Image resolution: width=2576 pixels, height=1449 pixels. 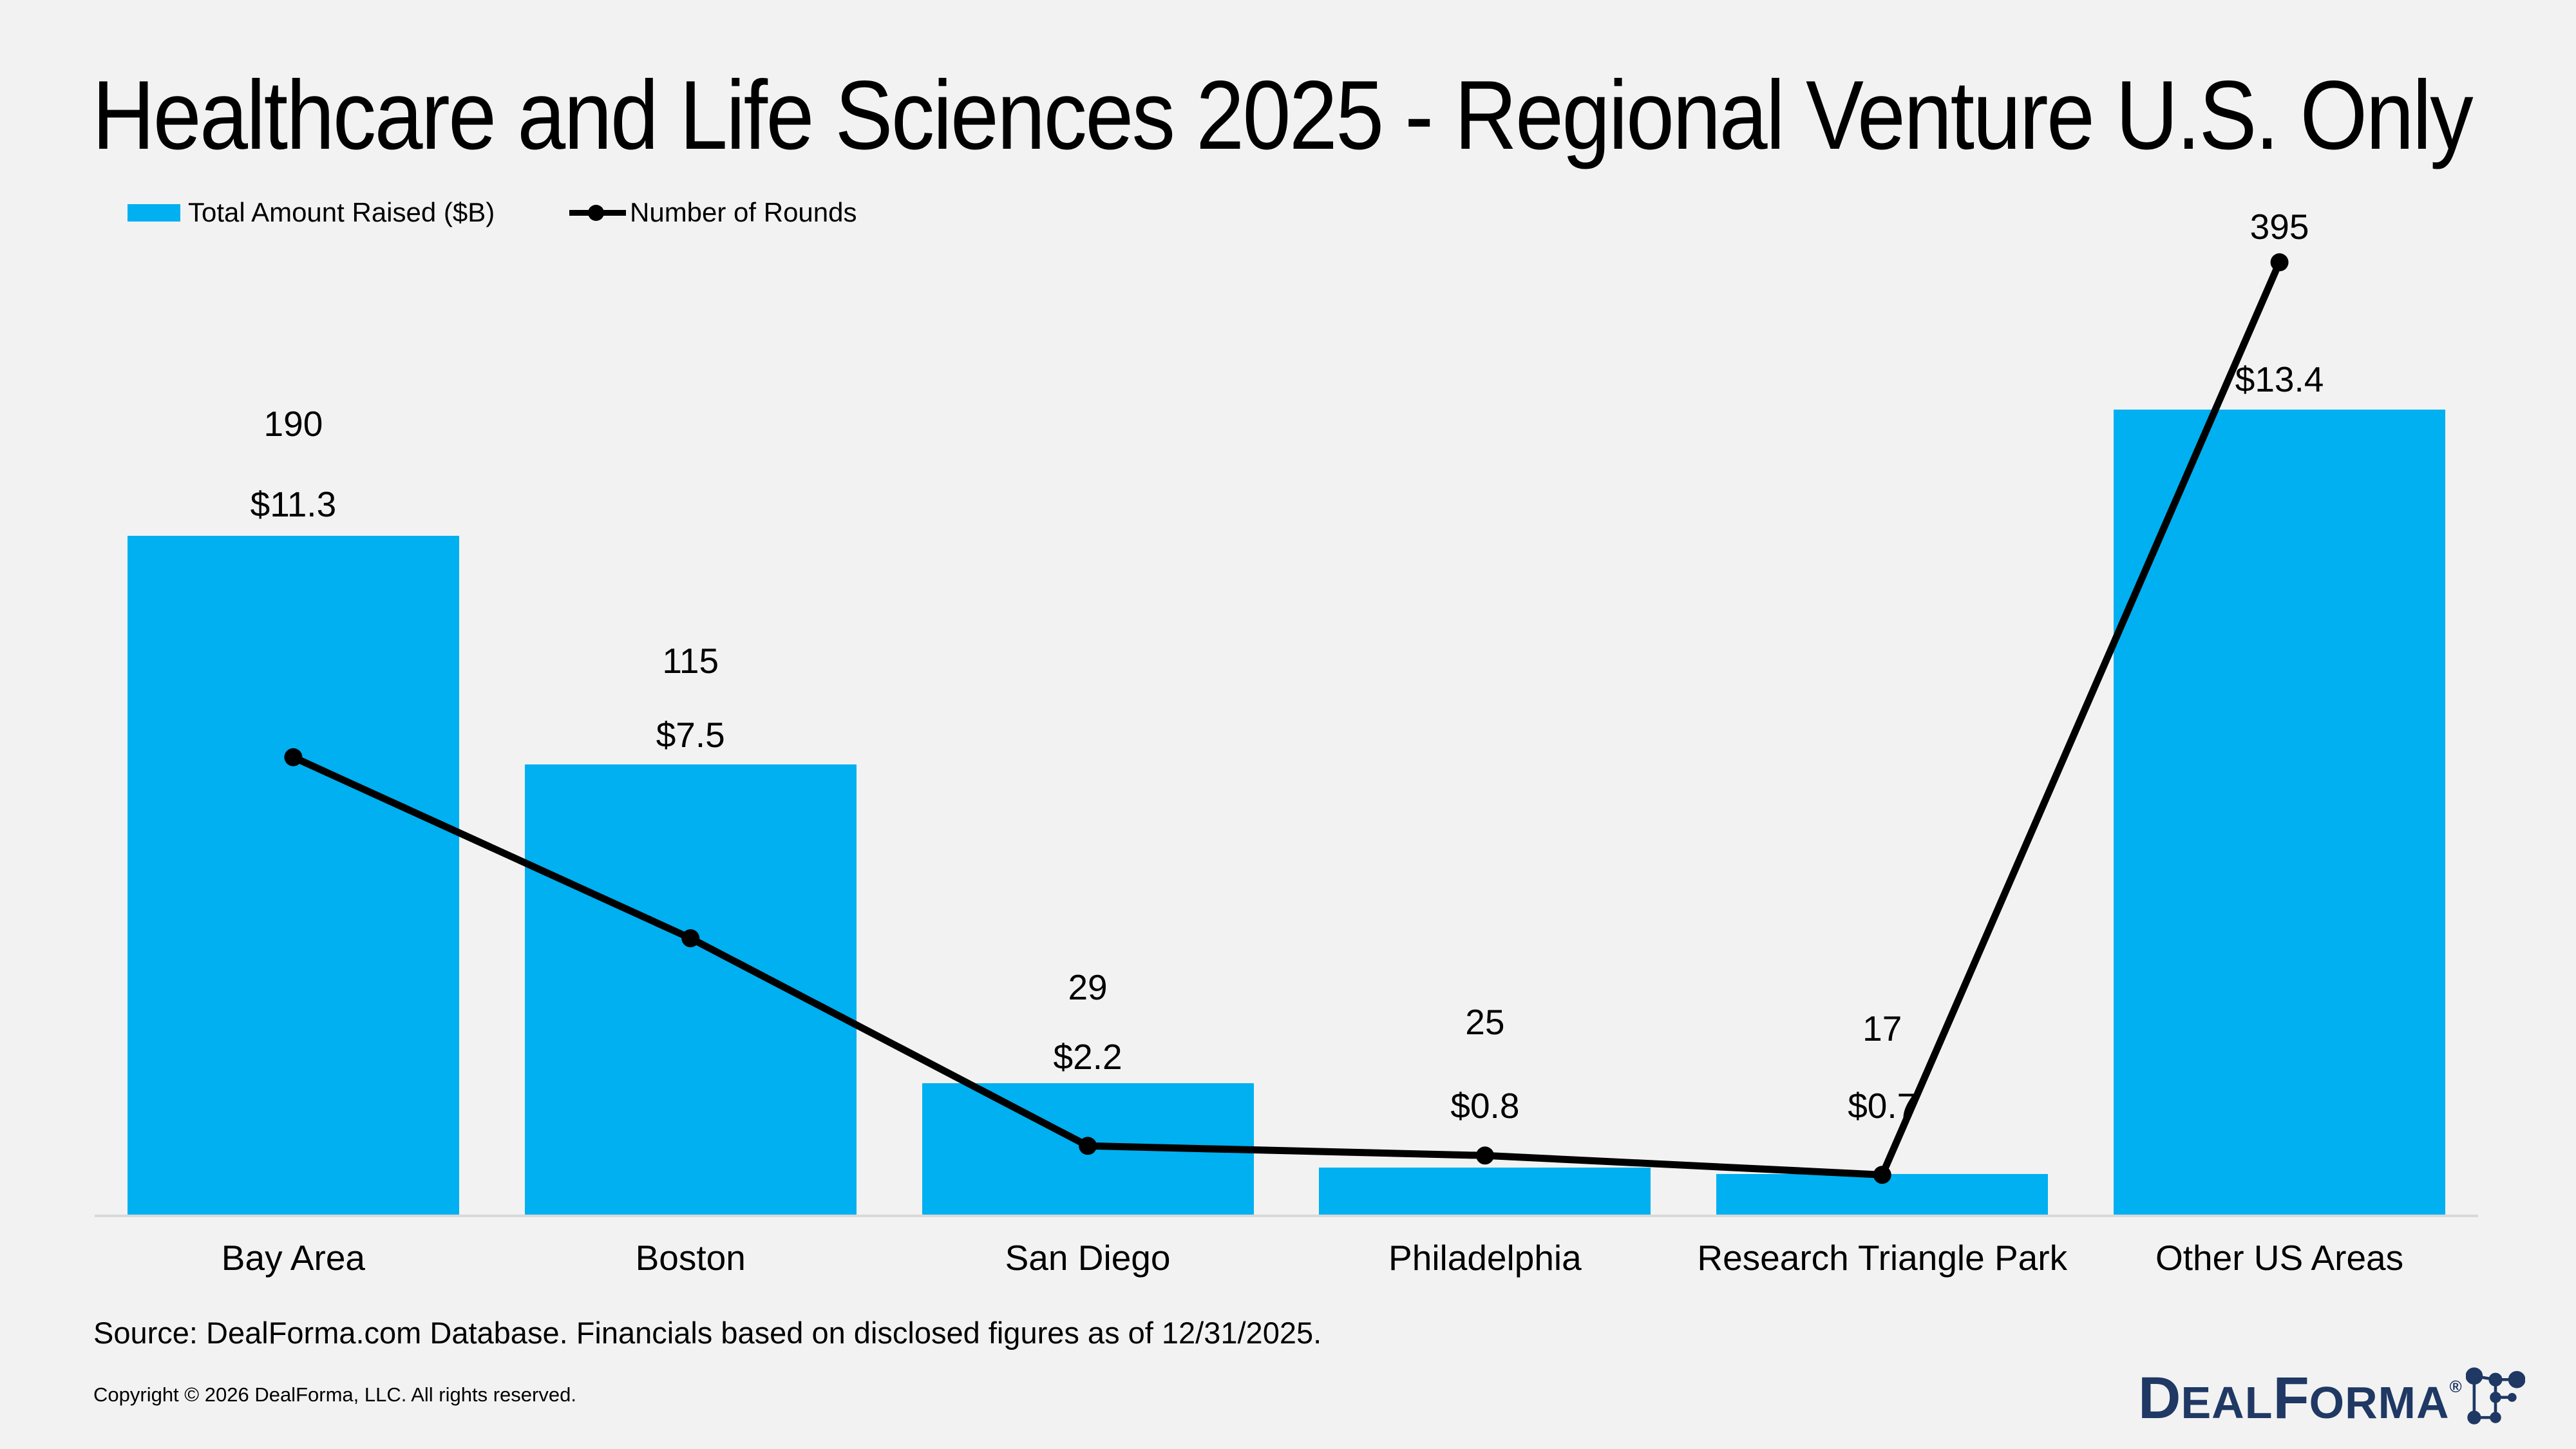 What do you see at coordinates (2159, 1398) in the screenshot?
I see `logo-text-d: D` at bounding box center [2159, 1398].